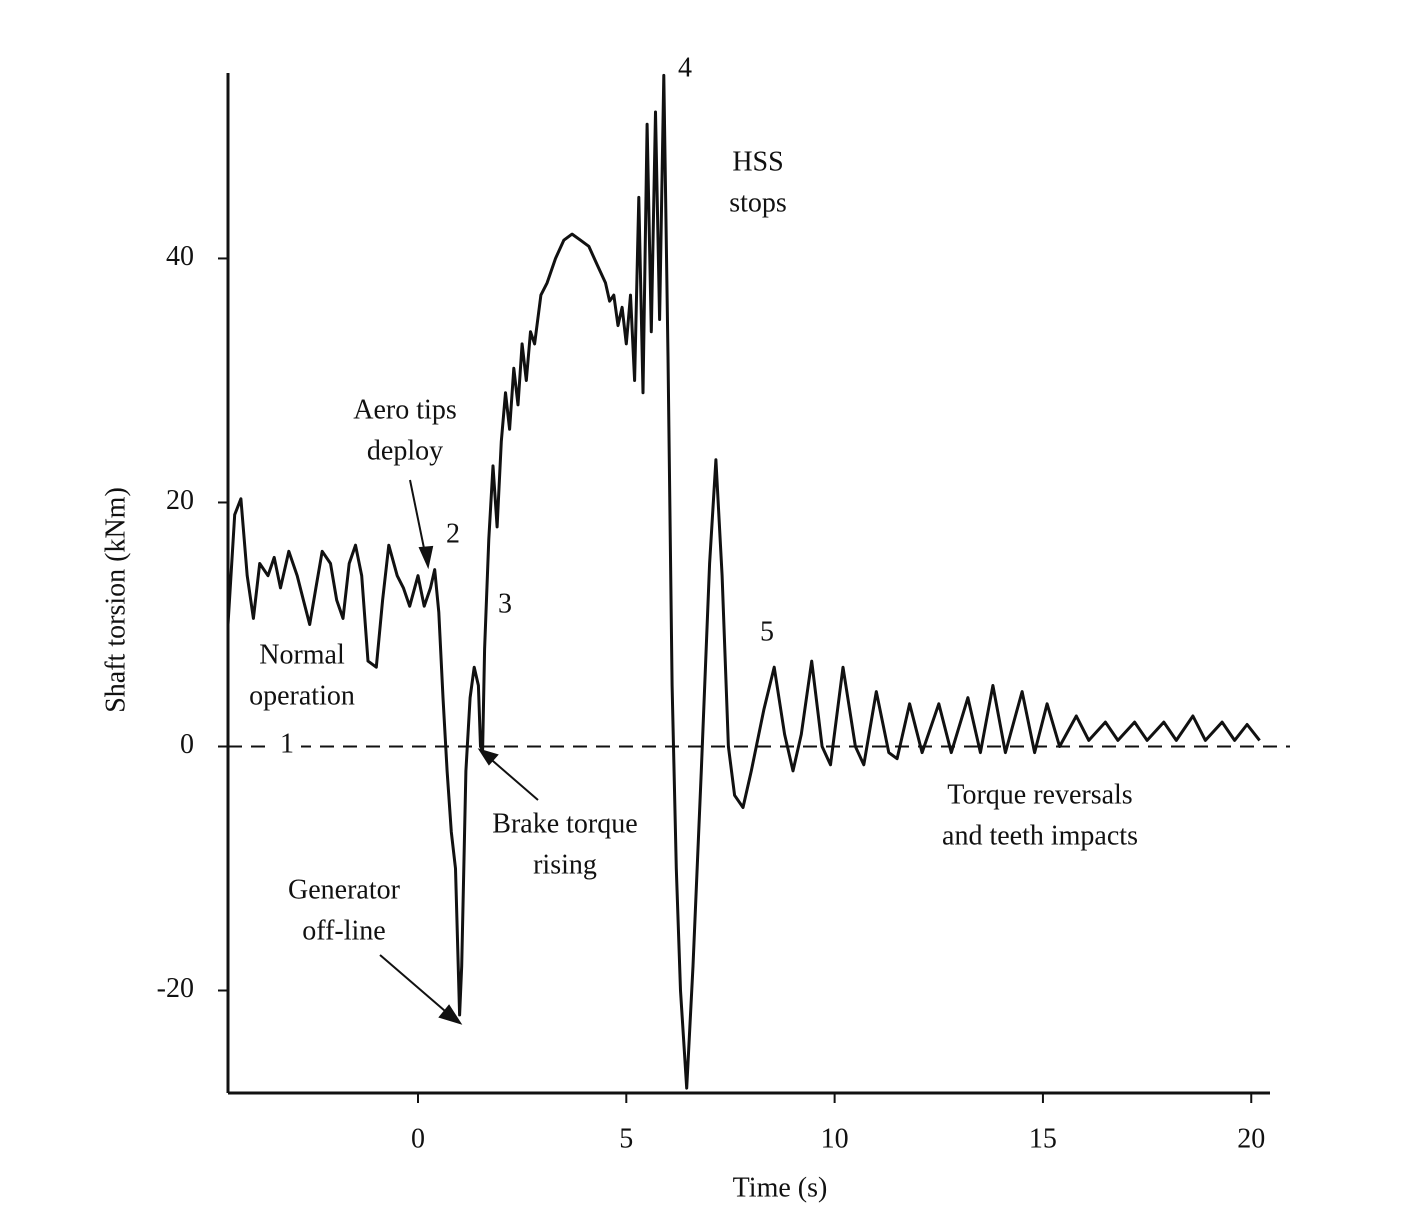  Describe the element at coordinates (758, 202) in the screenshot. I see `annotation: stops` at that location.